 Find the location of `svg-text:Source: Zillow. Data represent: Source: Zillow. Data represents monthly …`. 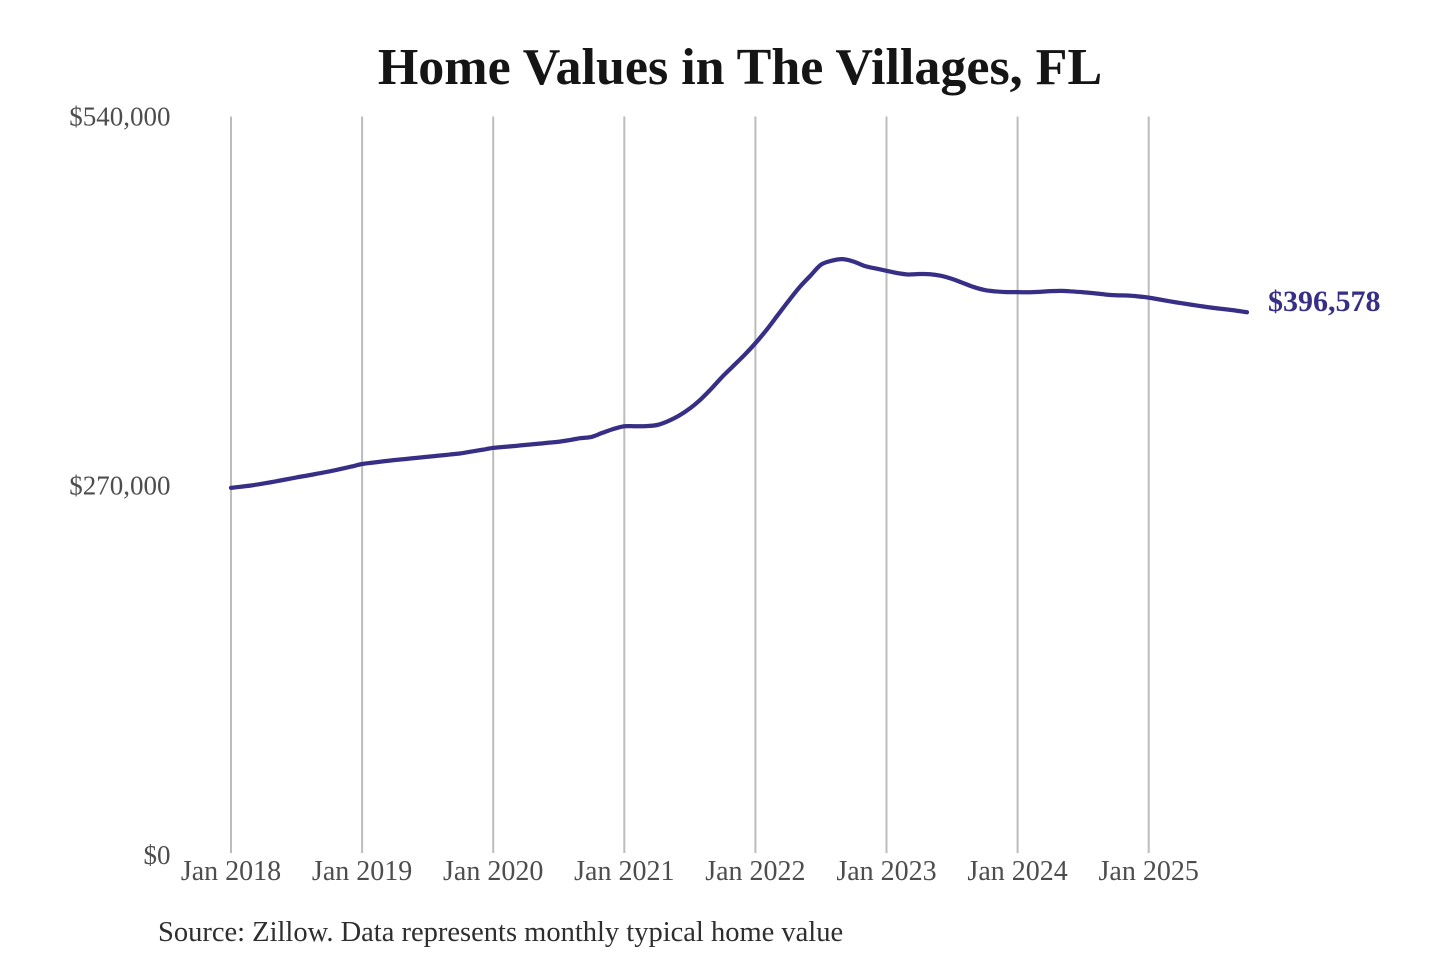

svg-text:Source: Zillow. Data represent: Source: Zillow. Data represents monthly … is located at coordinates (500, 932).